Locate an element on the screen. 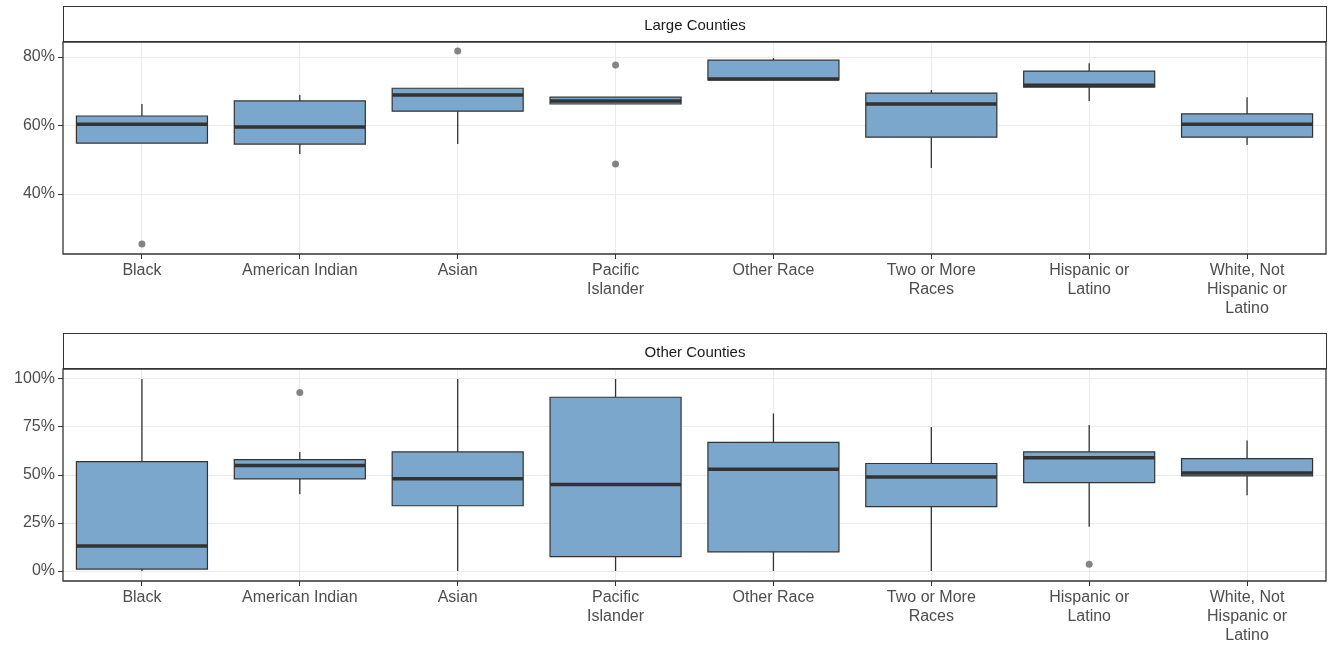  y-tick-label: 60% is located at coordinates (38, 124).